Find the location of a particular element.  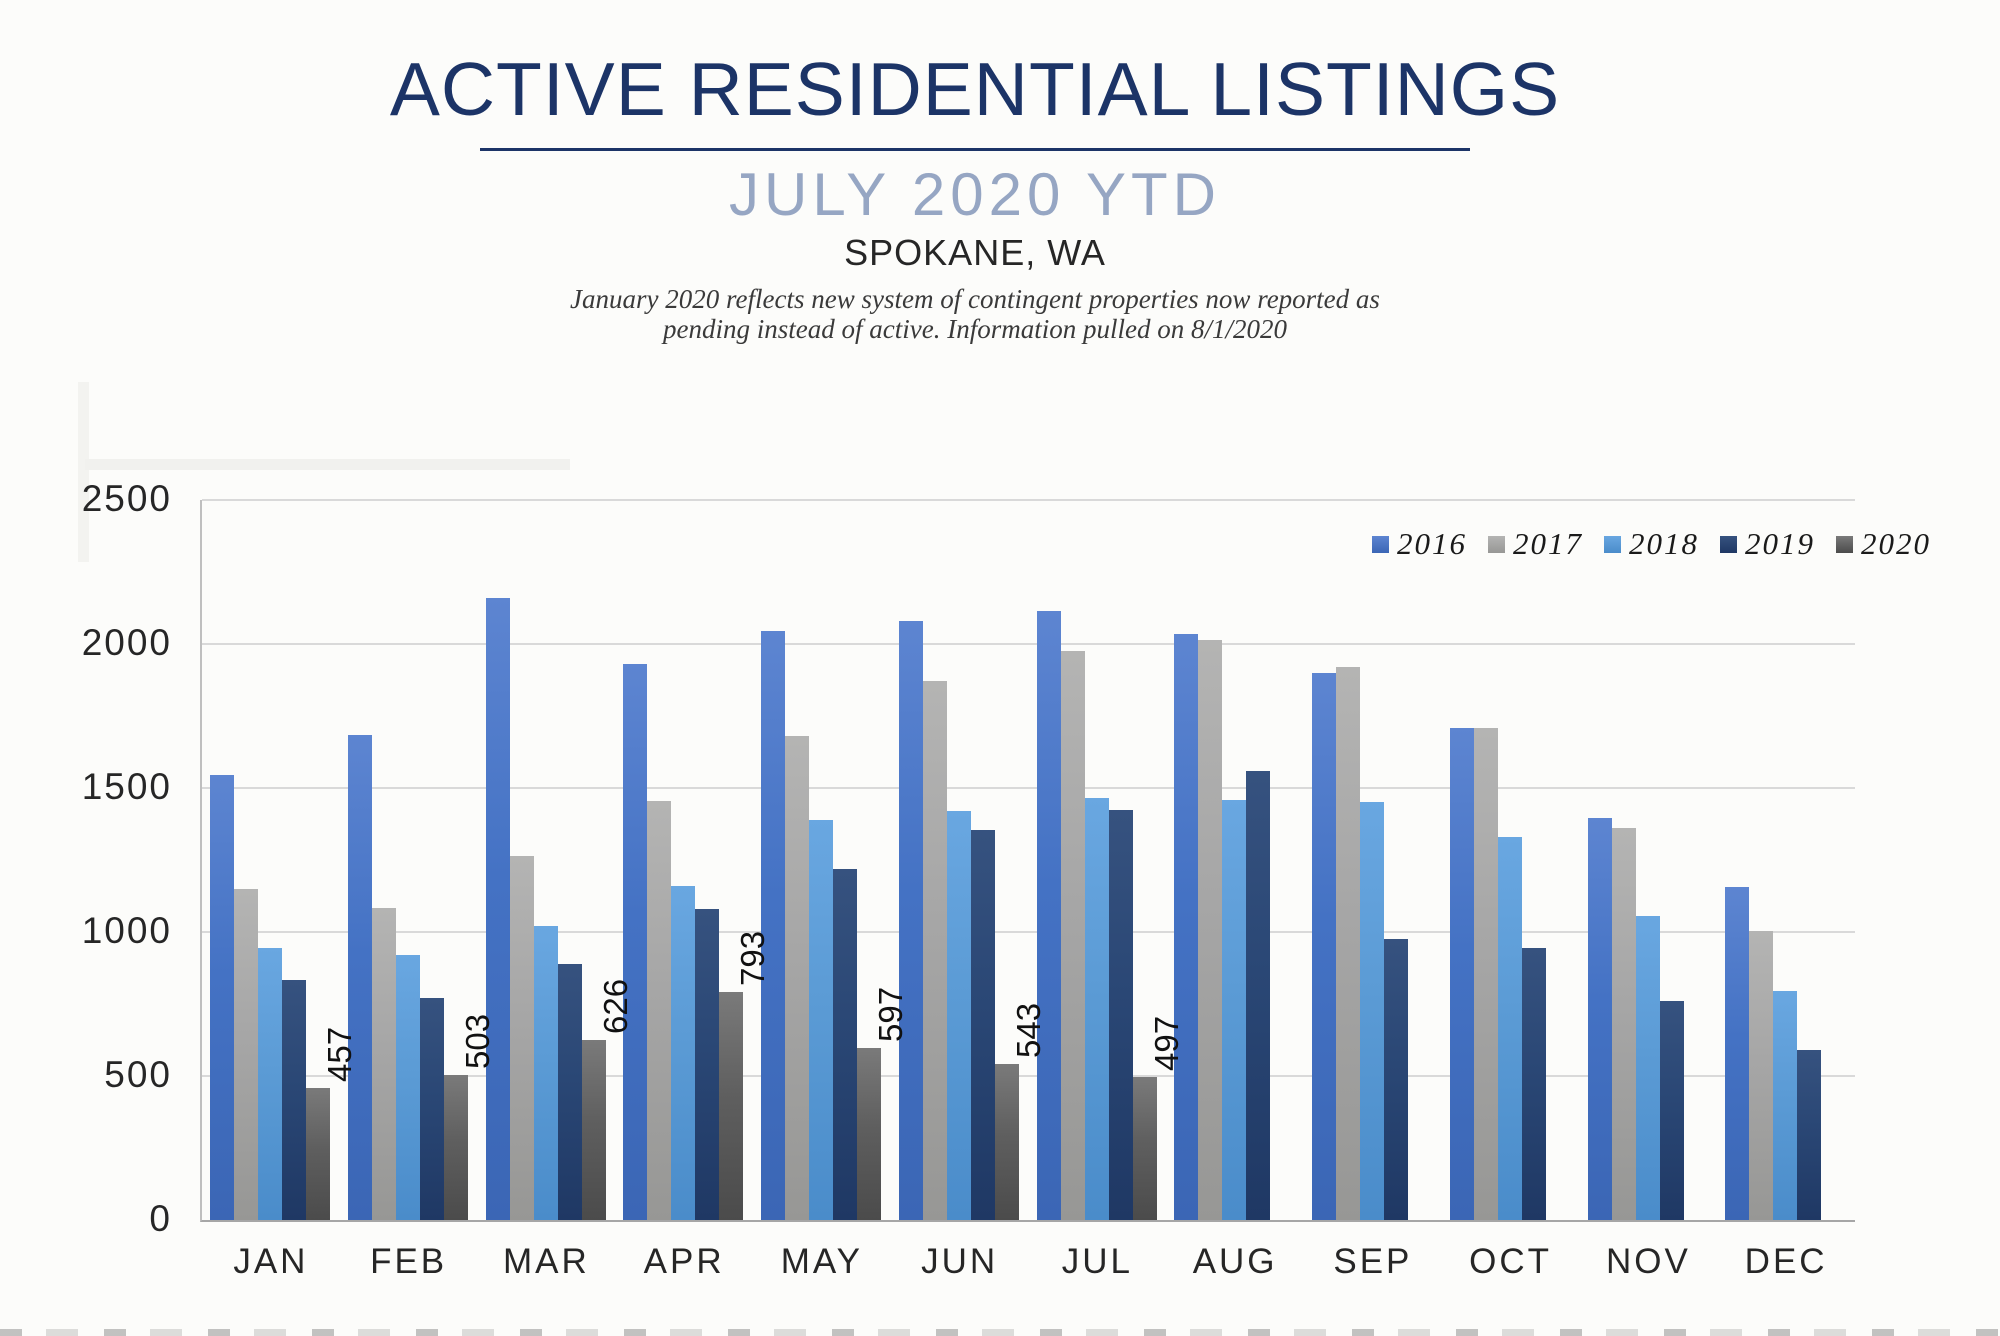

bar-2016-jun is located at coordinates (910, 920).